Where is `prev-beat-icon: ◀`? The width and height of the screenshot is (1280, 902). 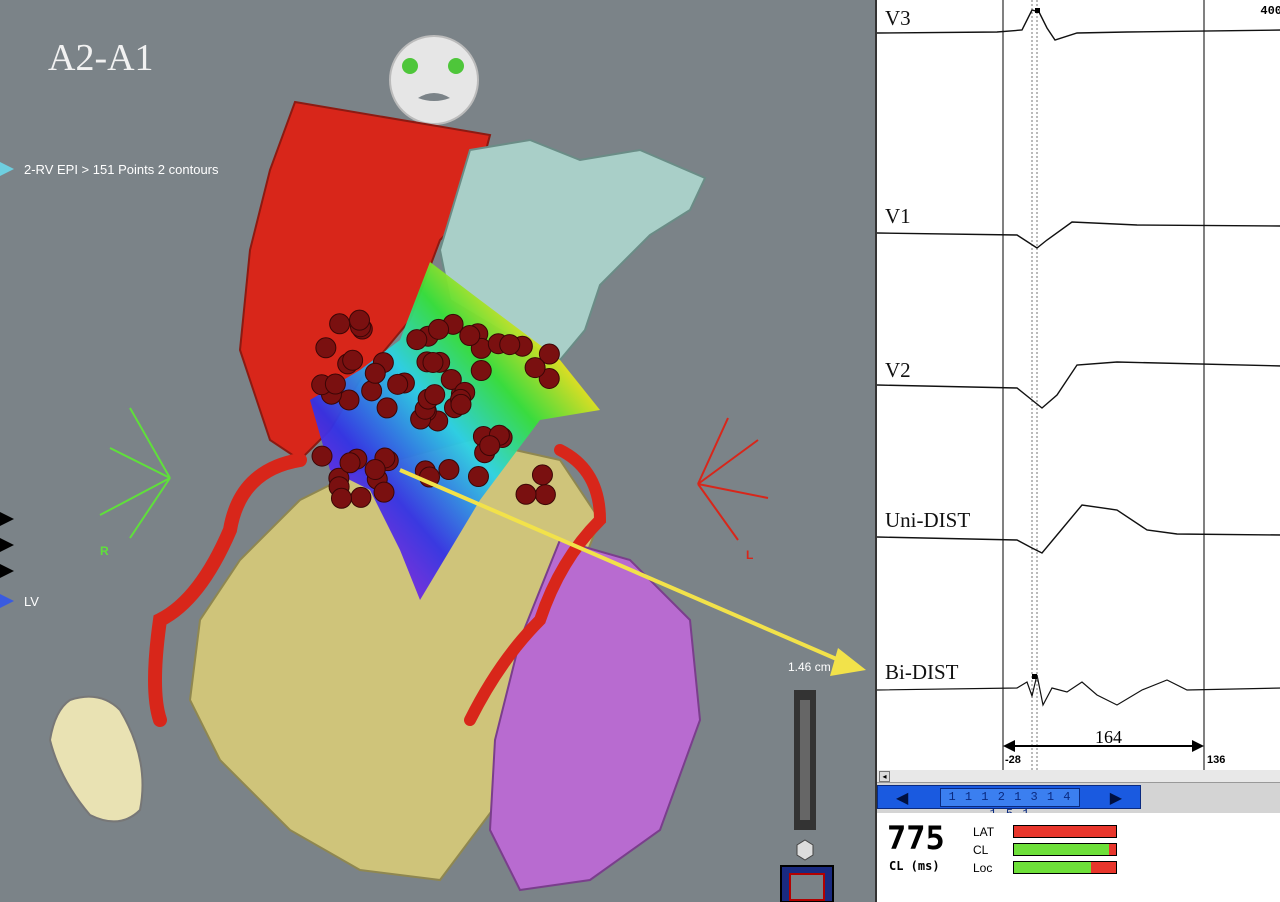 prev-beat-icon: ◀ is located at coordinates (902, 798).